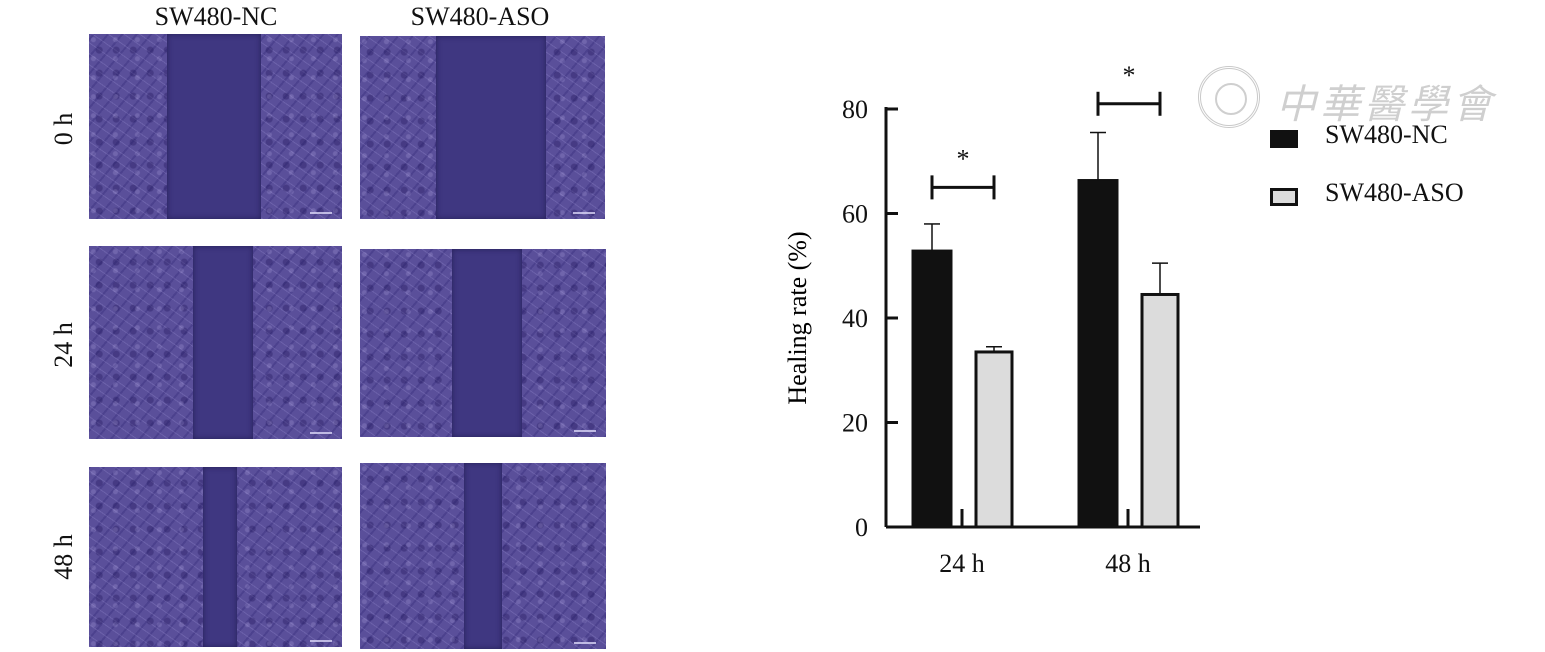 This screenshot has height=652, width=1545. I want to click on bar-sw480-aso-48h, so click(1160, 410).